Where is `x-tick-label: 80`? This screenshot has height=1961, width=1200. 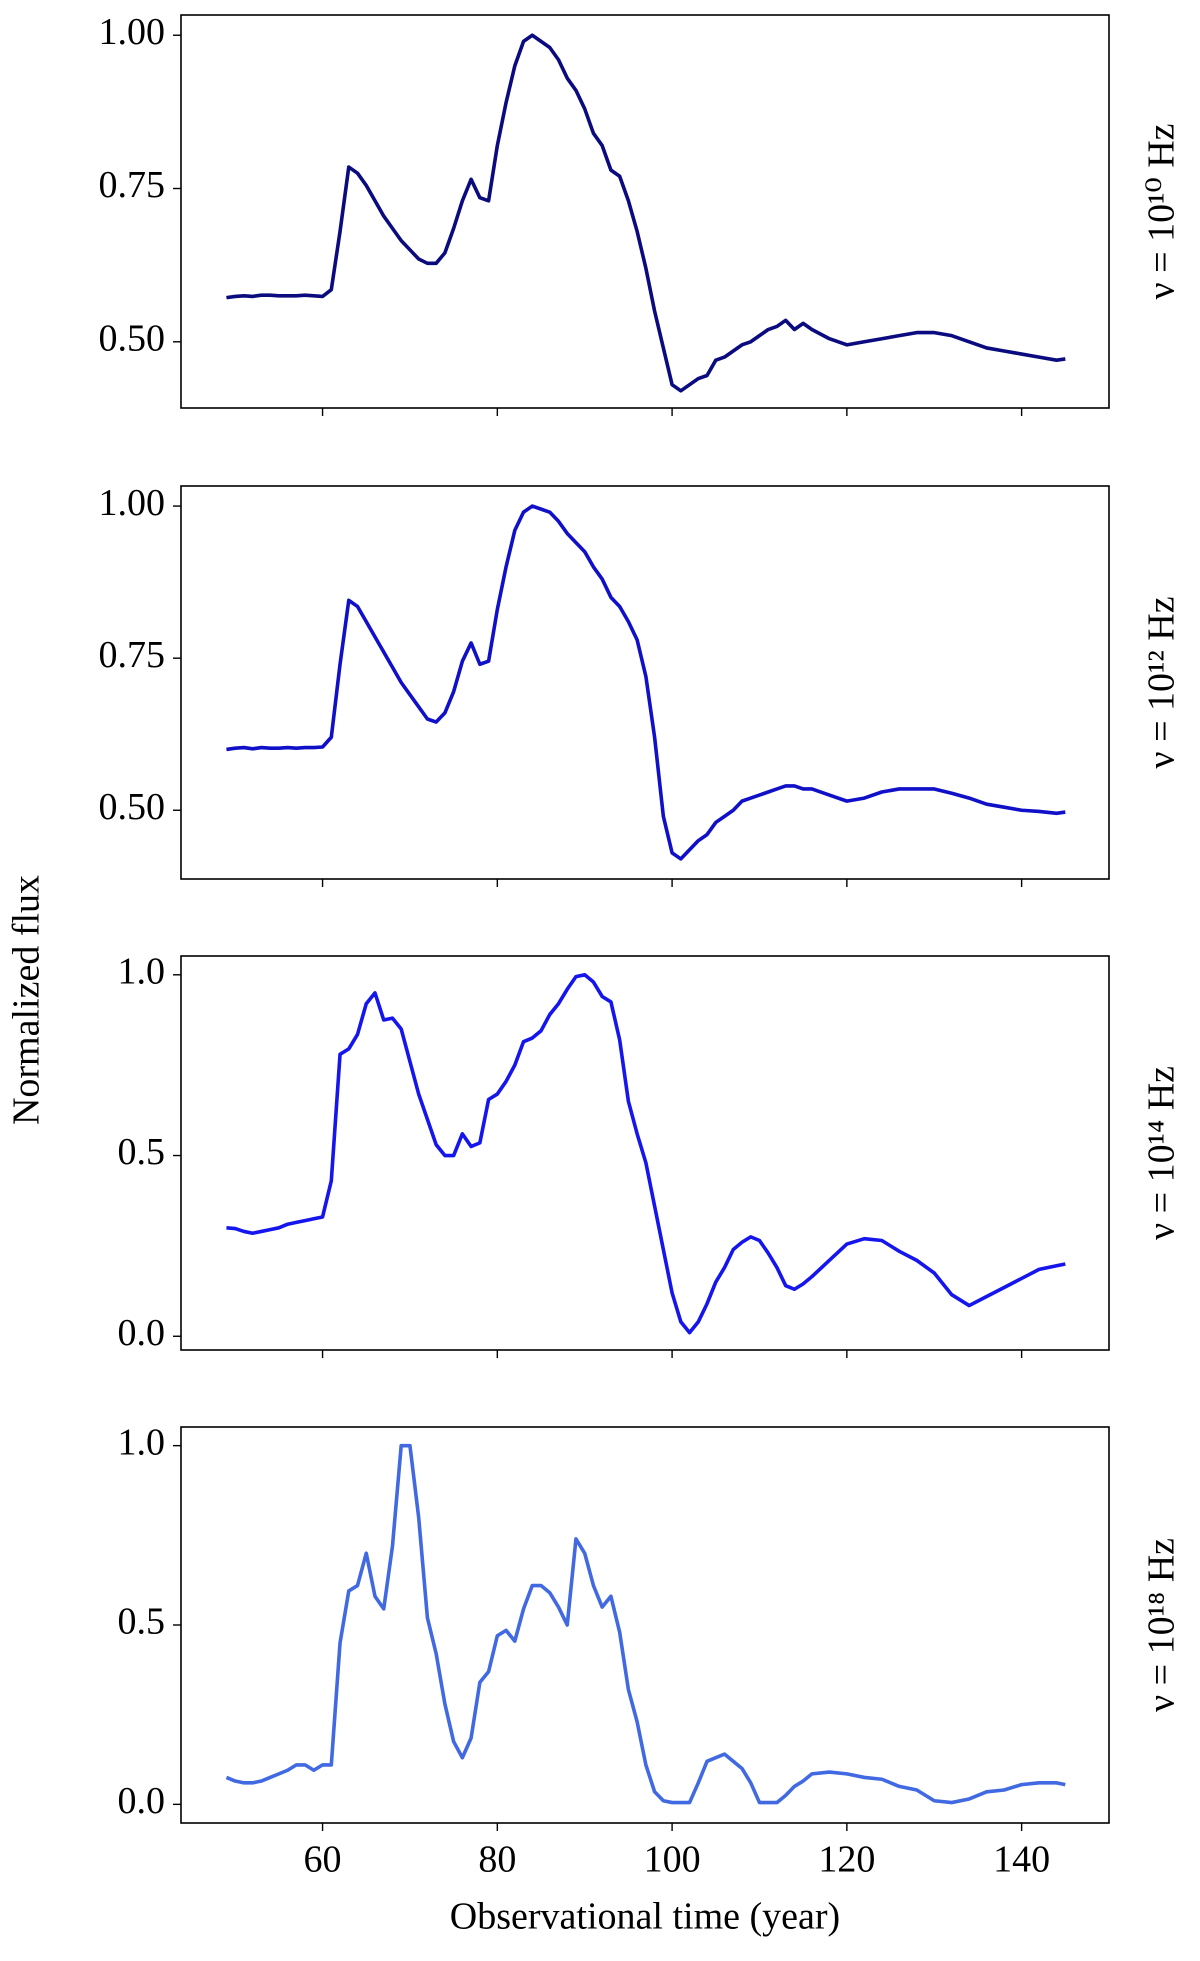 x-tick-label: 80 is located at coordinates (497, 1860).